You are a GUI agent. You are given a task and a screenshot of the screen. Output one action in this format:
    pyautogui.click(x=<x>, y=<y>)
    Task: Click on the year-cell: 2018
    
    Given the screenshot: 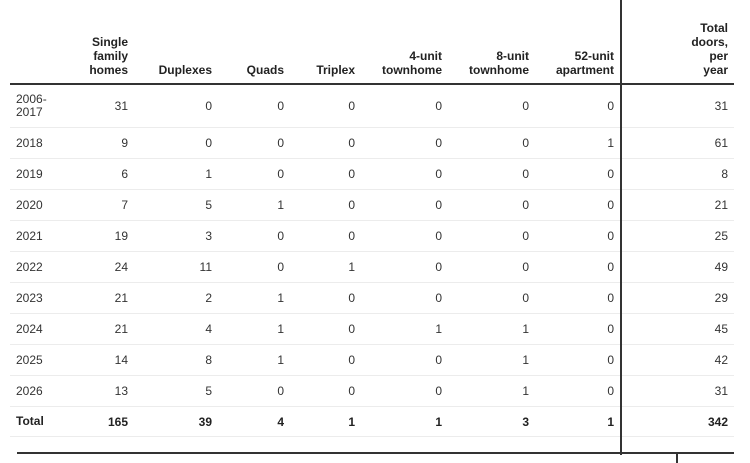 What is the action you would take?
    pyautogui.click(x=39, y=143)
    